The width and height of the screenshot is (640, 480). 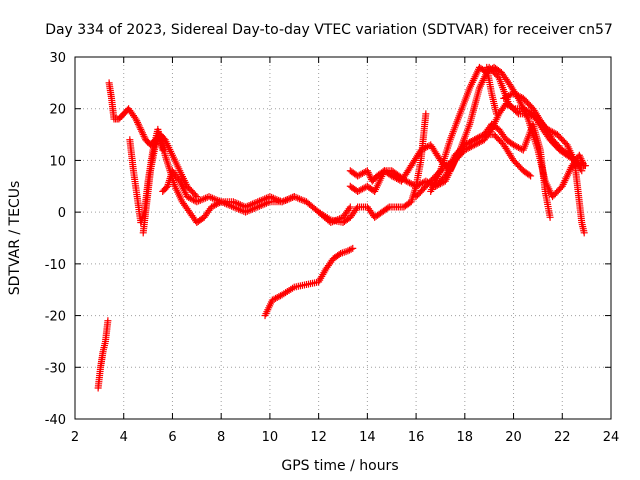 What do you see at coordinates (55, 265) in the screenshot?
I see `y-tick-label: -10` at bounding box center [55, 265].